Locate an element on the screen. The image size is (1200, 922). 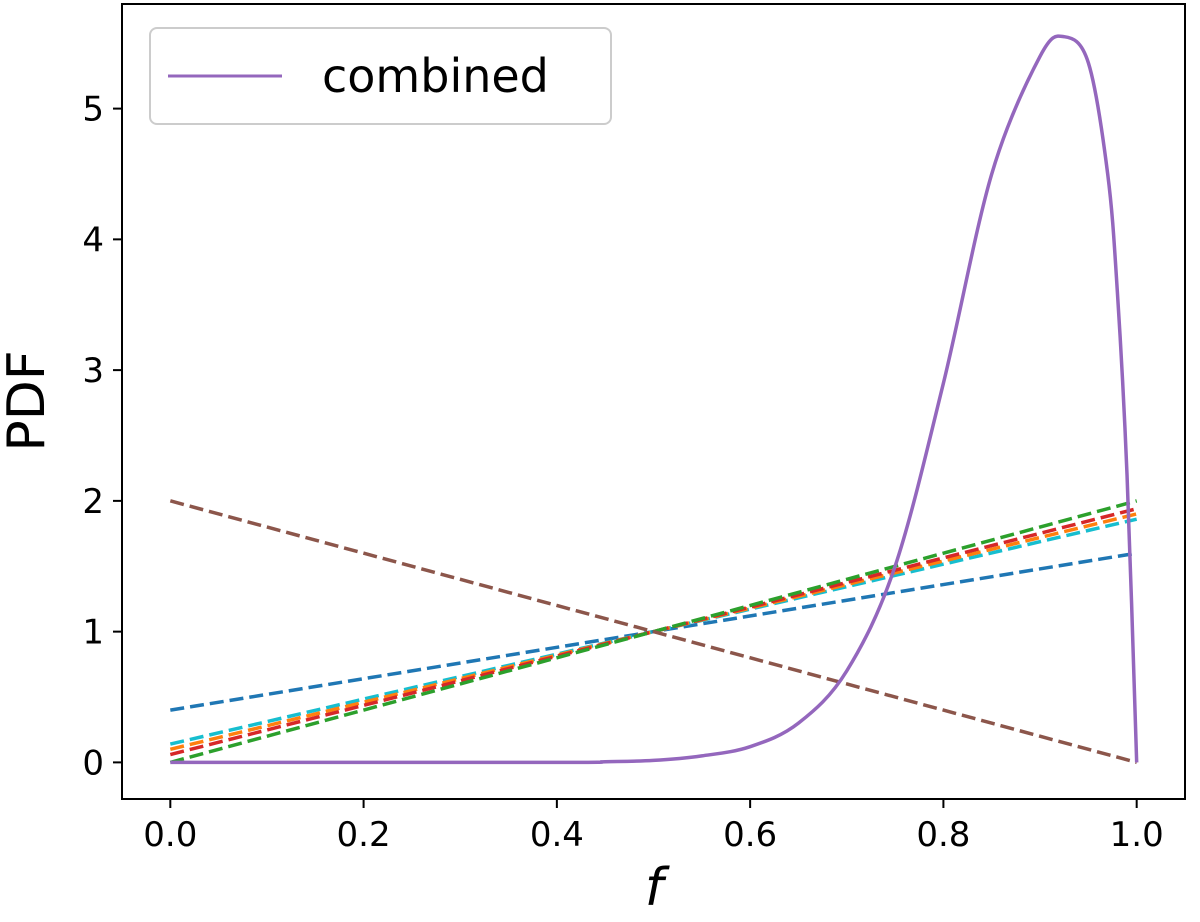
legend: combined is located at coordinates (380, 76).